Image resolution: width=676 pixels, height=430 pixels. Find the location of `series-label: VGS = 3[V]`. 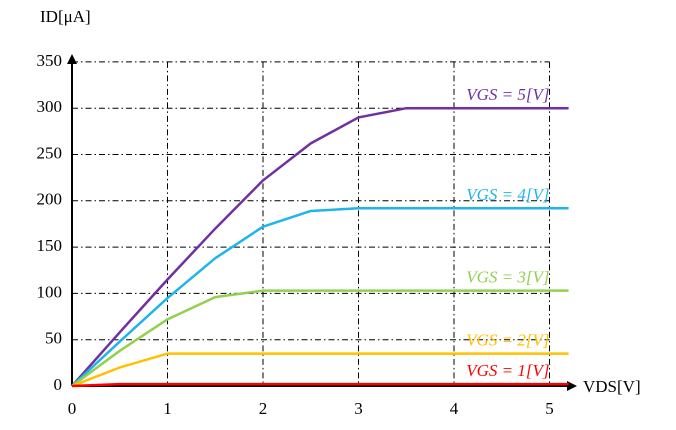

series-label: VGS = 3[V] is located at coordinates (507, 277).